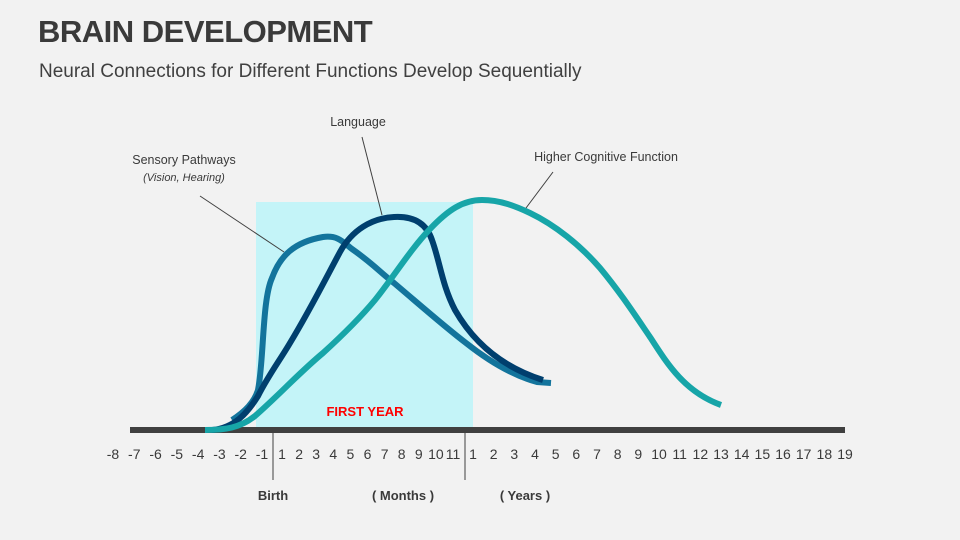 This screenshot has height=540, width=960. I want to click on year-tick-label: 10, so click(659, 454).